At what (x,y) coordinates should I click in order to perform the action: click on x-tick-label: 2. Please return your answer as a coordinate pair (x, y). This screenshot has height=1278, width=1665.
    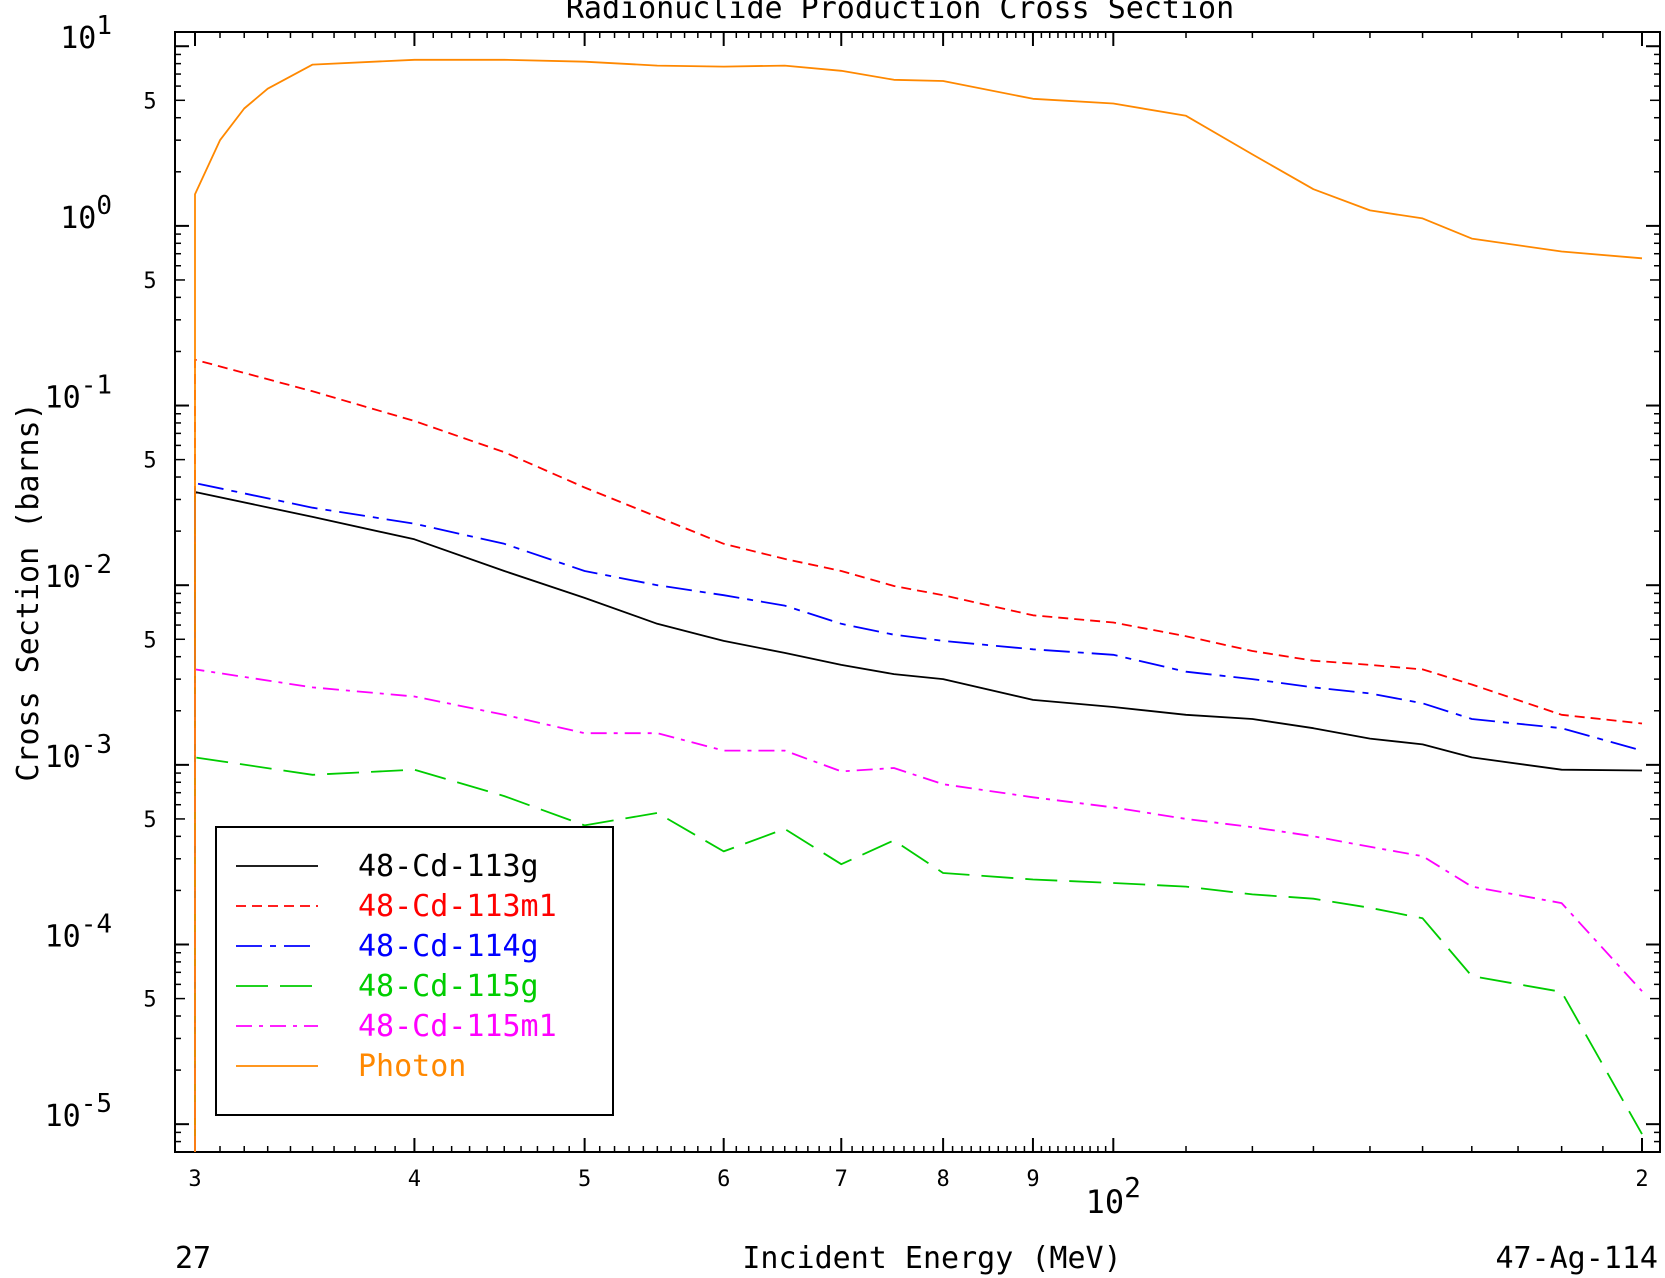
    Looking at the image, I should click on (1641, 1179).